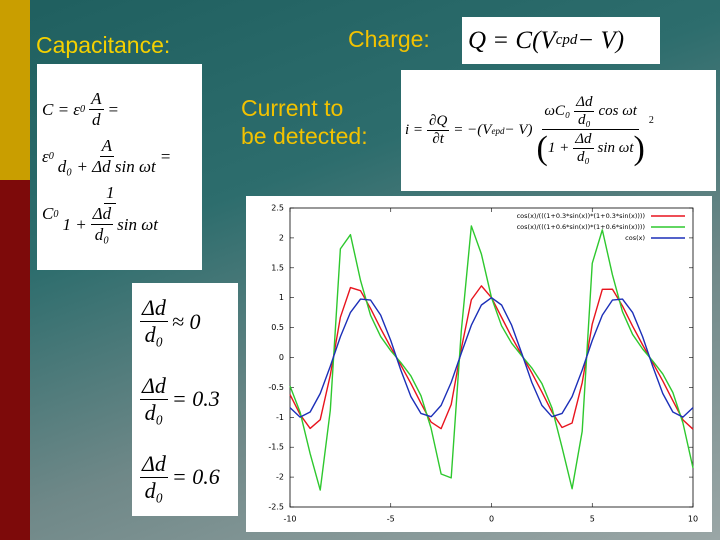 The image size is (720, 540). I want to click on denominator: d, so click(96, 119).